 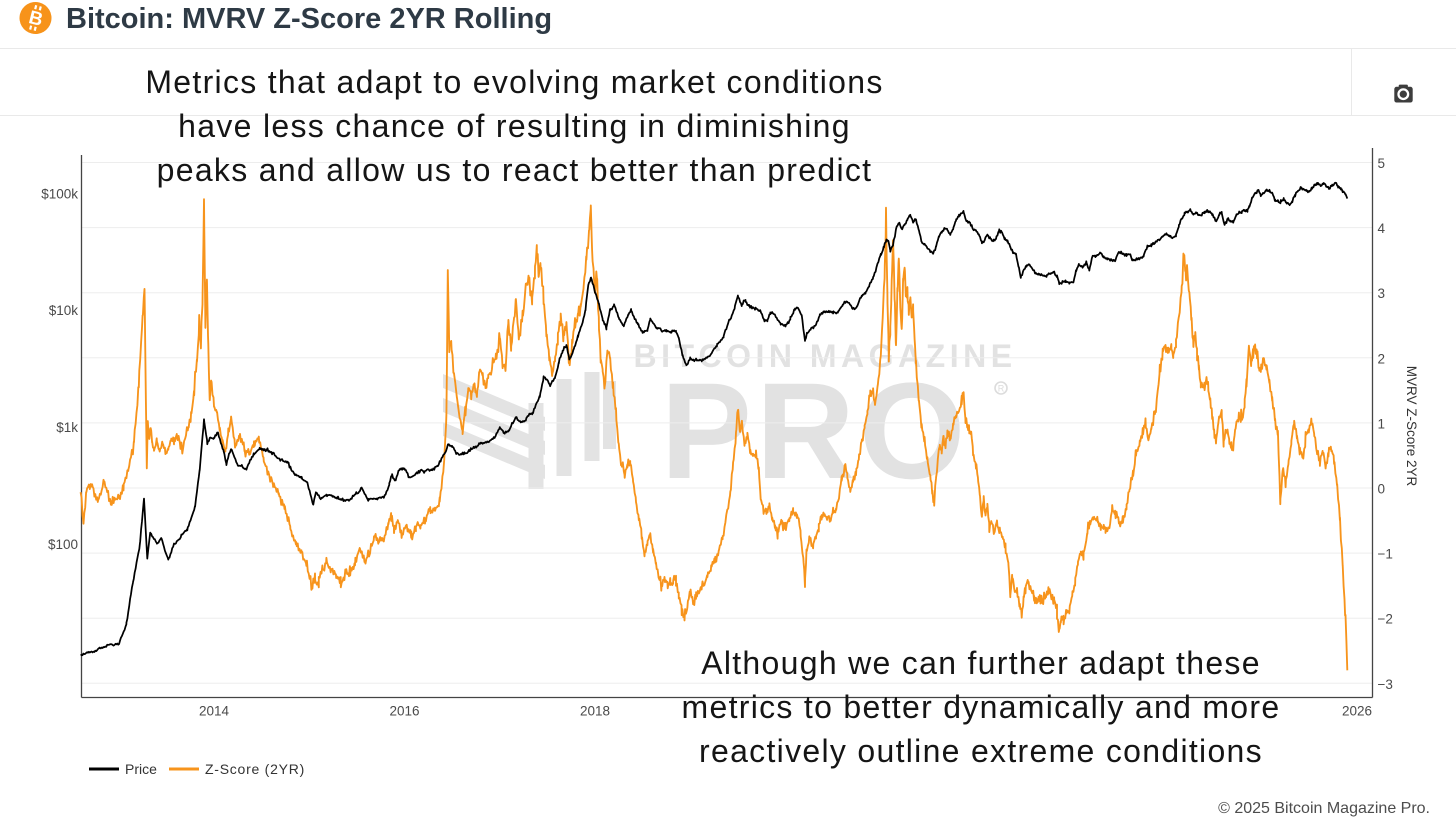 What do you see at coordinates (815, 431) in the screenshot?
I see `svg-text: PRO` at bounding box center [815, 431].